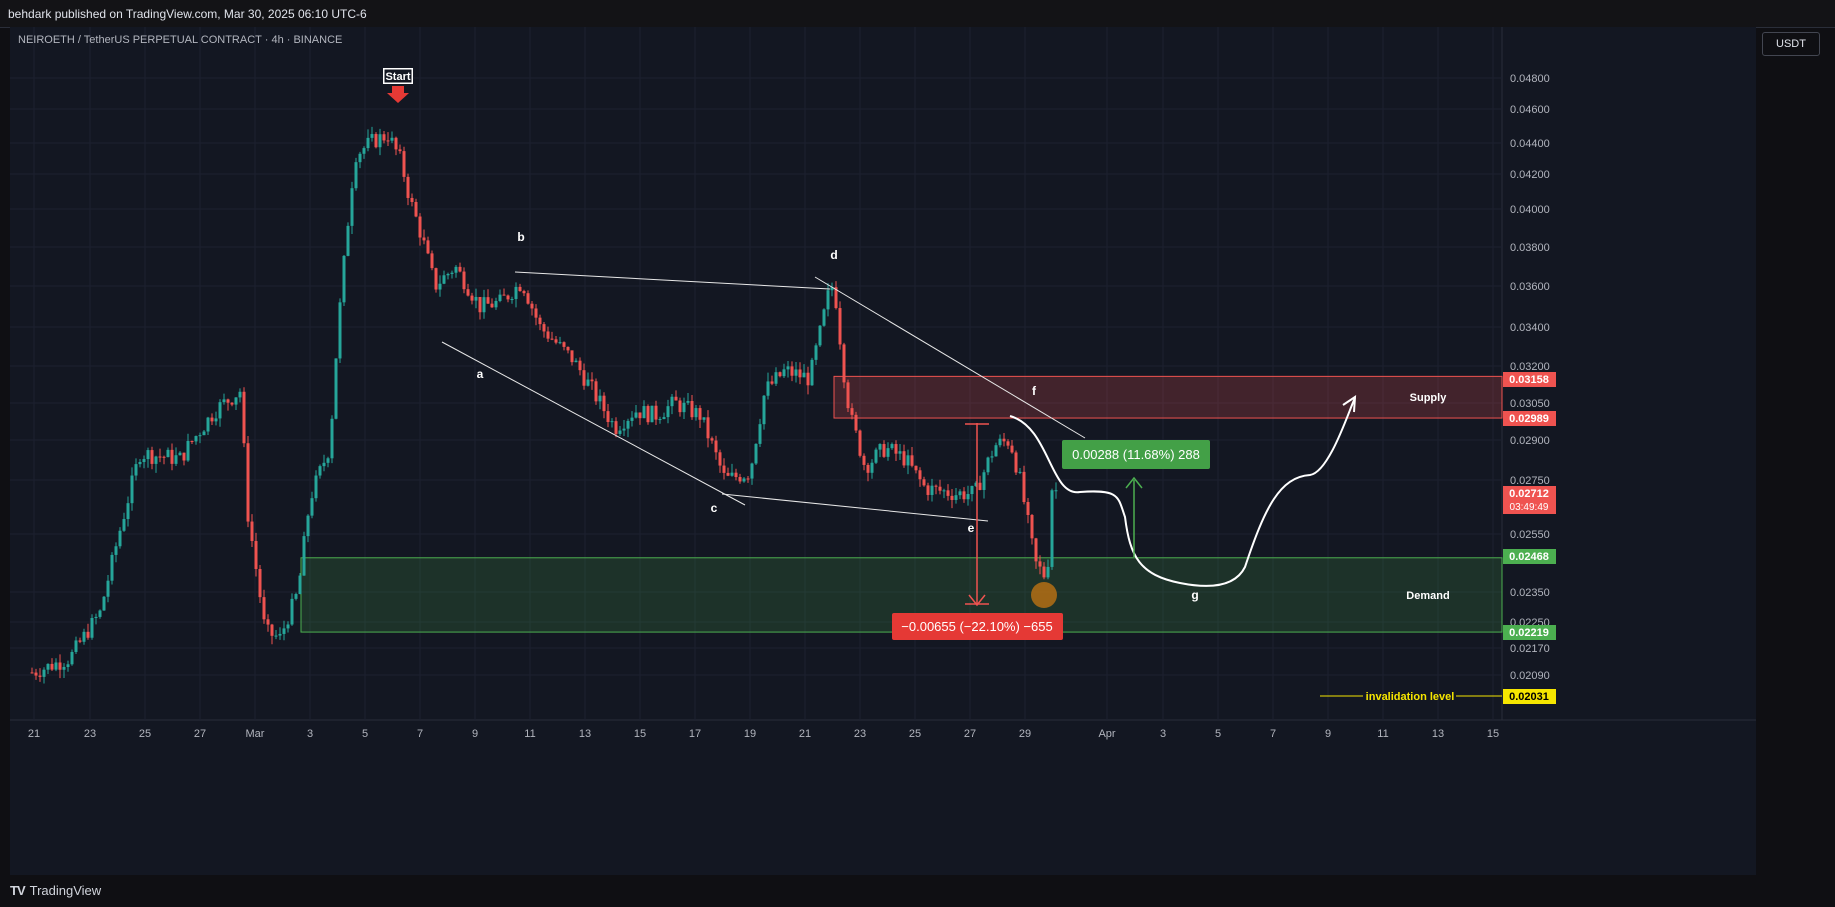  I want to click on x-tick-label: 9, so click(1328, 734).